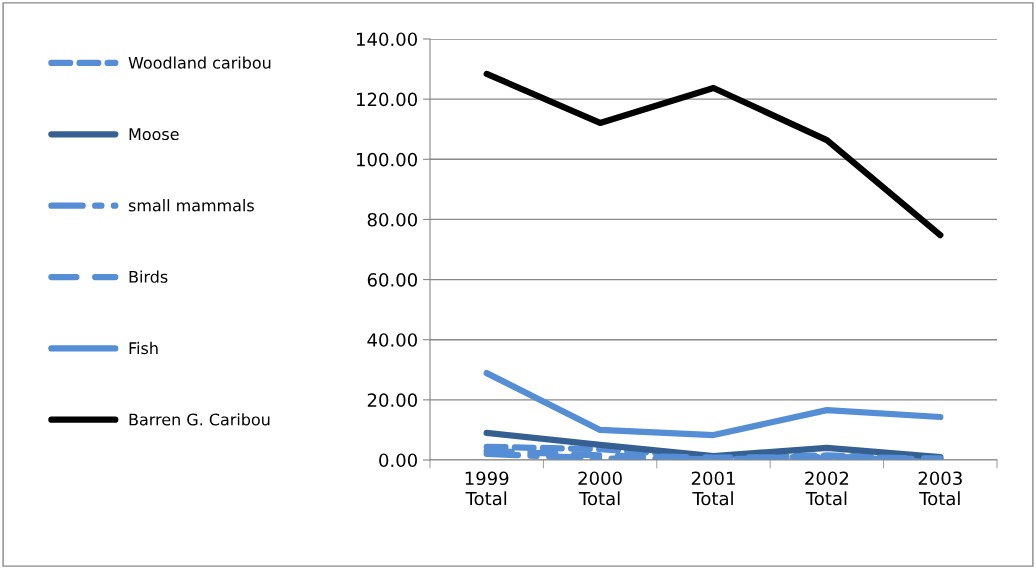 The width and height of the screenshot is (1036, 569). I want to click on y-tick-label: 80.00, so click(392, 219).